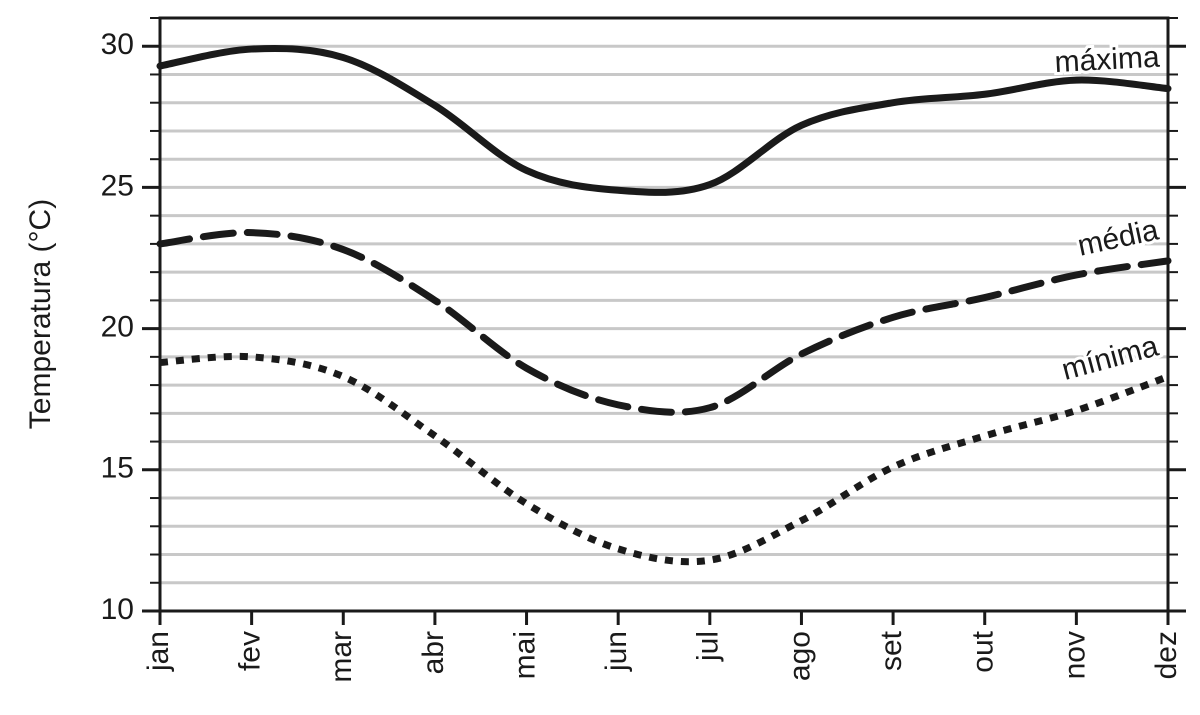 This screenshot has width=1200, height=715. What do you see at coordinates (799, 656) in the screenshot?
I see `x-tick-label: ago` at bounding box center [799, 656].